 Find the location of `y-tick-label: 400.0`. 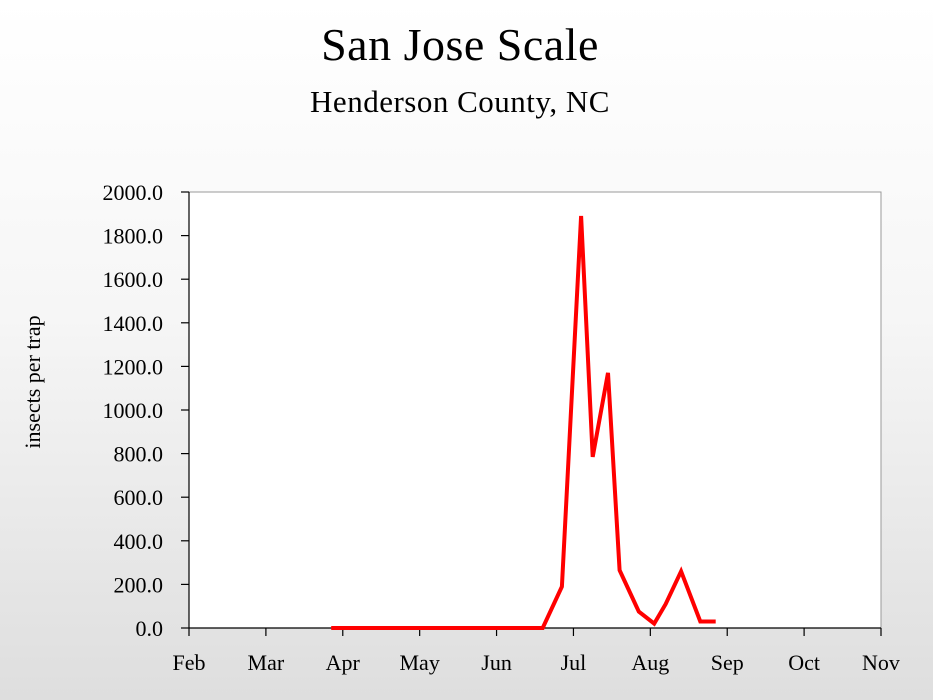

y-tick-label: 400.0 is located at coordinates (139, 541).